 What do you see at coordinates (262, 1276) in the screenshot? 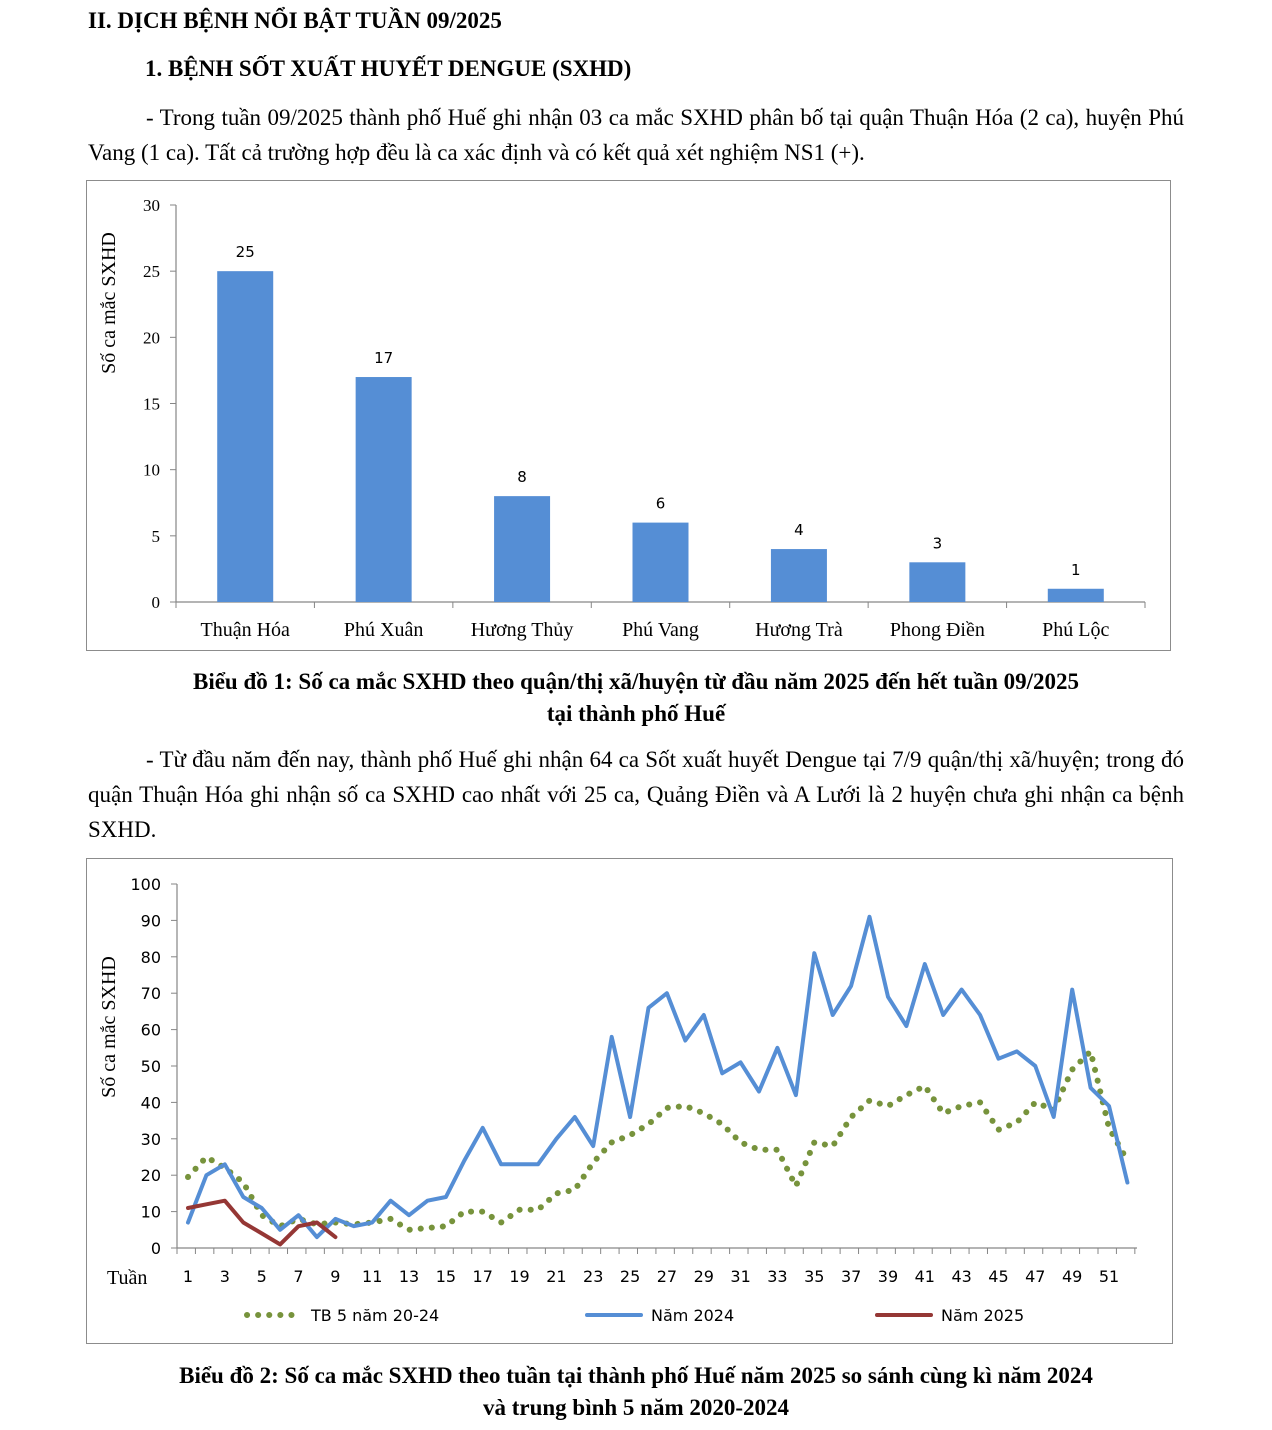
I see `x-tick-label: 5` at bounding box center [262, 1276].